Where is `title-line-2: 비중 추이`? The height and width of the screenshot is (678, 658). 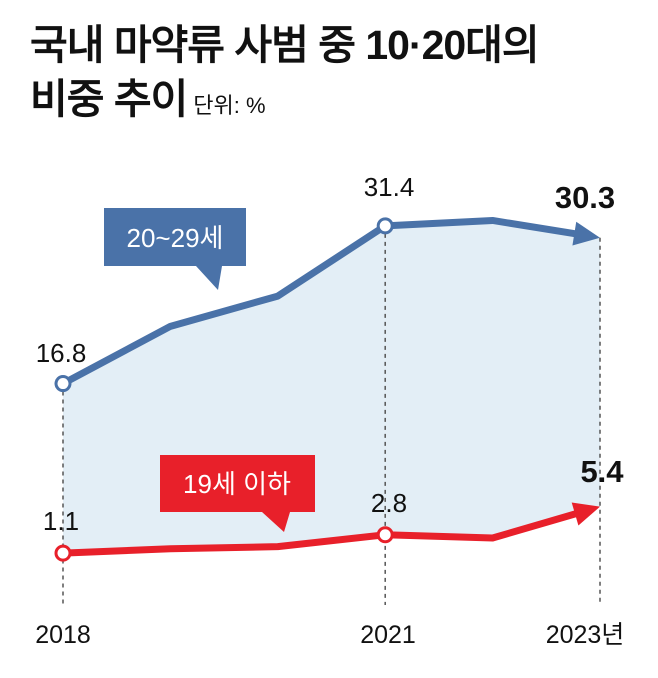
title-line-2: 비중 추이 is located at coordinates (109, 99).